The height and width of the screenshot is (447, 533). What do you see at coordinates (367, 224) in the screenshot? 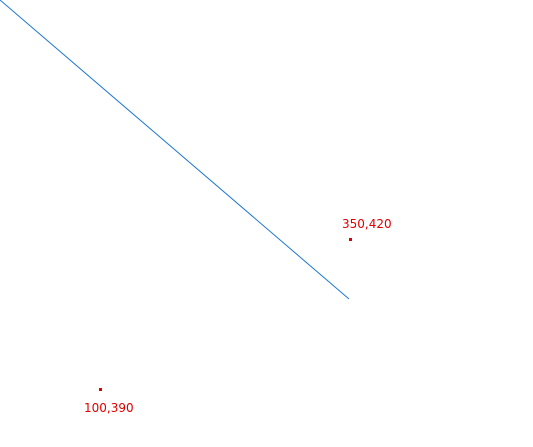
I see `point-label-350-420: 350,420` at bounding box center [367, 224].